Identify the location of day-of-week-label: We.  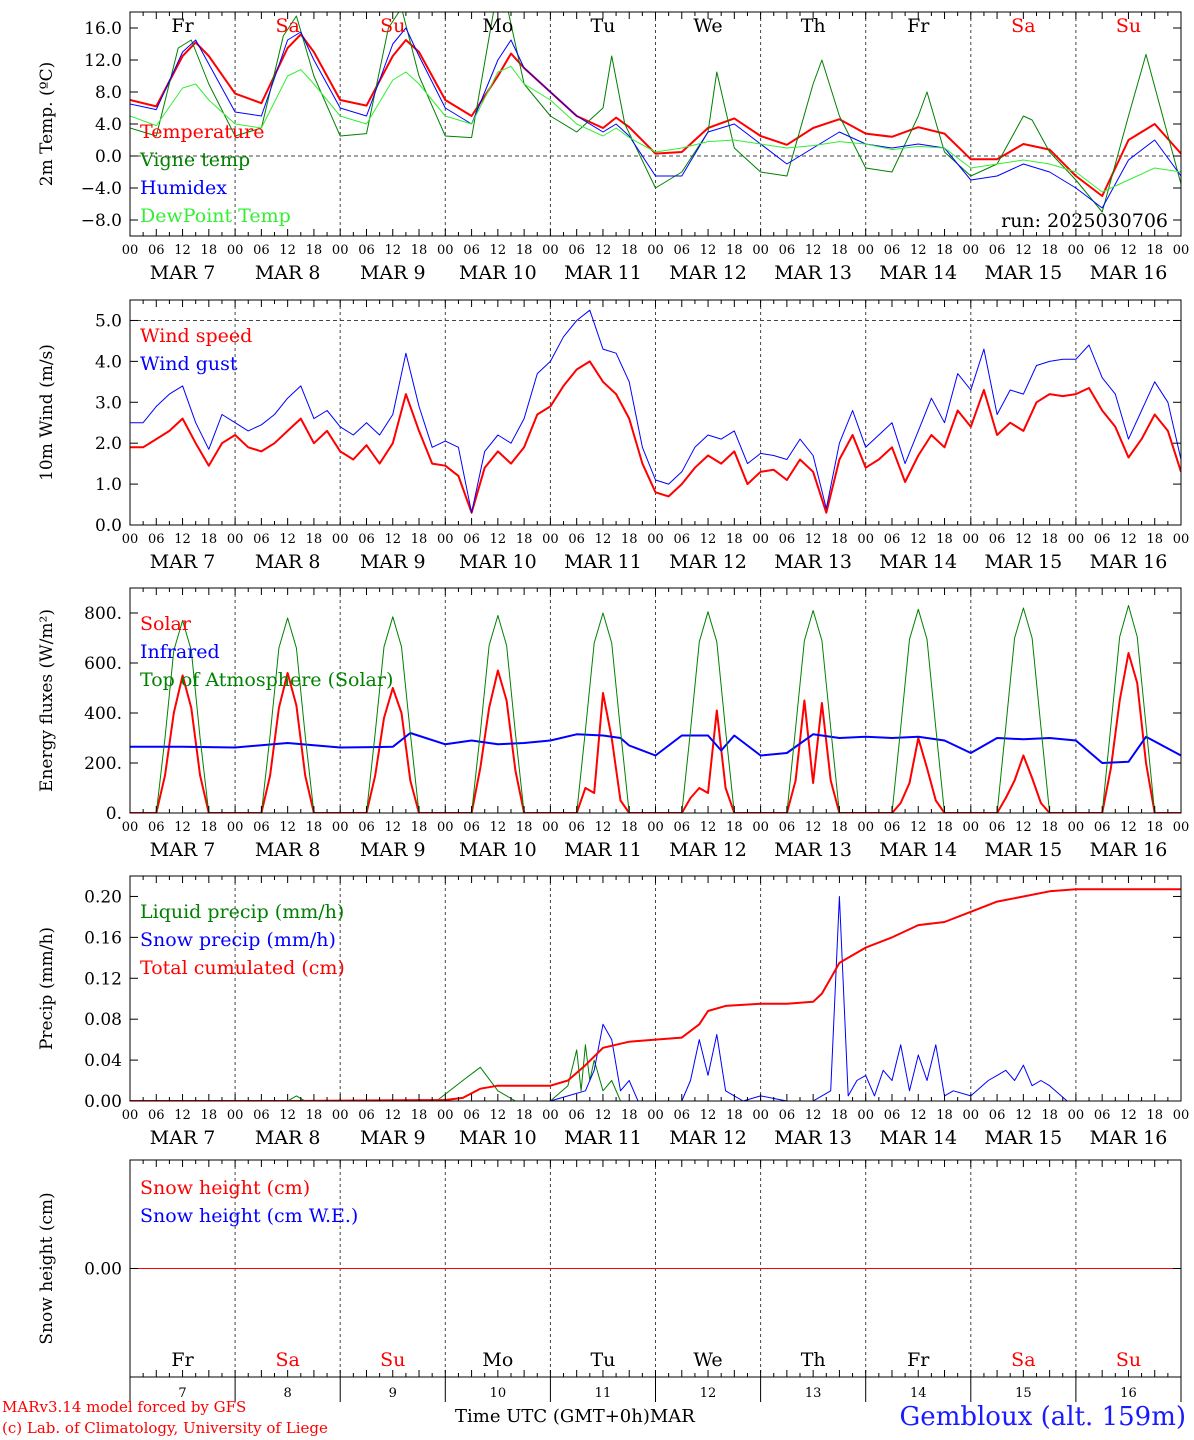
(707, 26).